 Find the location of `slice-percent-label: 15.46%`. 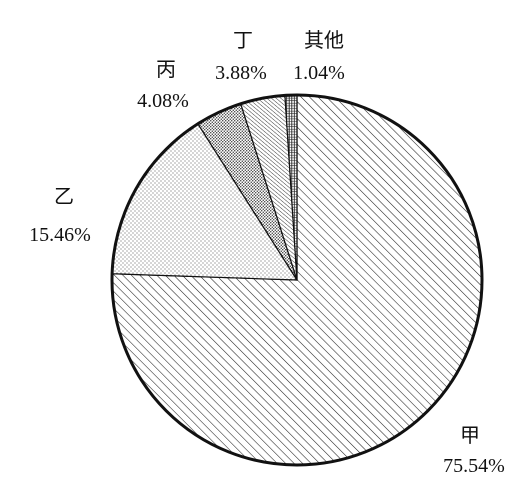

slice-percent-label: 15.46% is located at coordinates (60, 235).